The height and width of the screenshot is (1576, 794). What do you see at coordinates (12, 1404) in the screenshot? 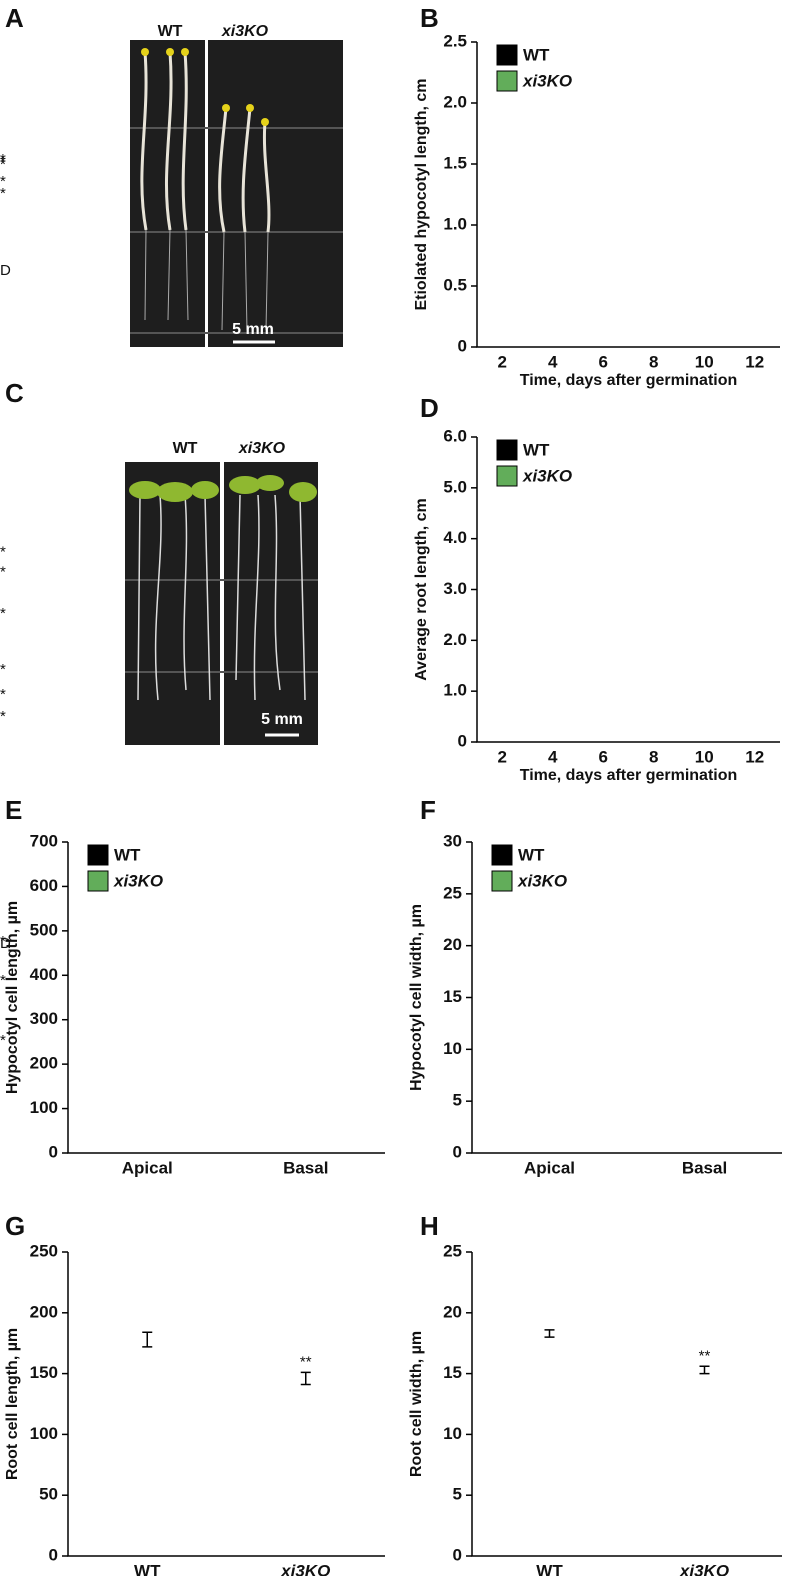
I see `y-axis-label: Root cell length, µm` at bounding box center [12, 1404].